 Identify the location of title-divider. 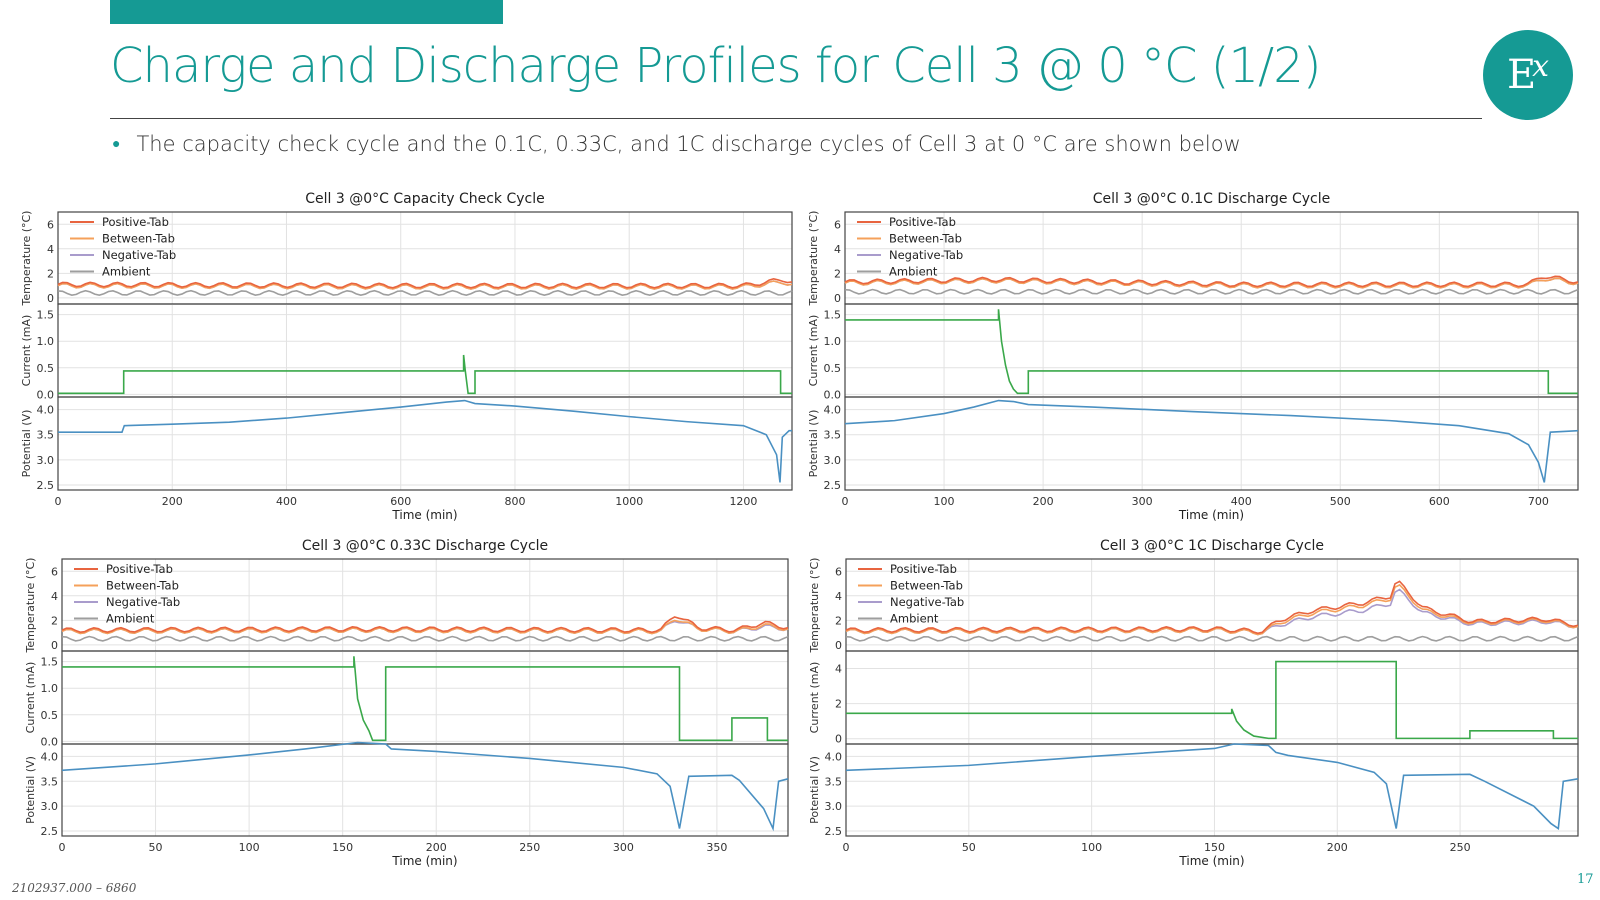
(796, 118).